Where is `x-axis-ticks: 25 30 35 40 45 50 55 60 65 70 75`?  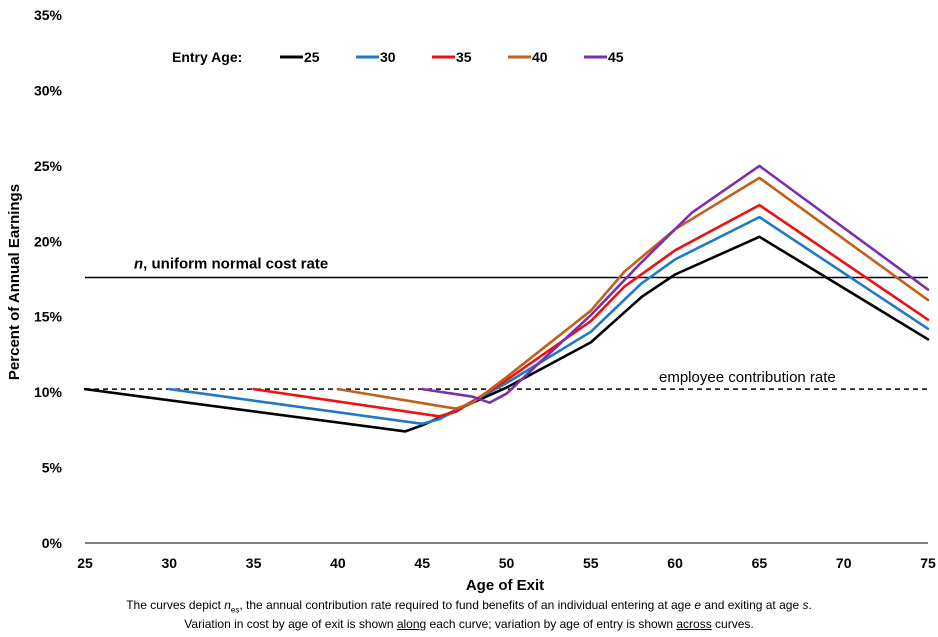 x-axis-ticks: 25 30 35 40 45 50 55 60 65 70 75 is located at coordinates (506, 563).